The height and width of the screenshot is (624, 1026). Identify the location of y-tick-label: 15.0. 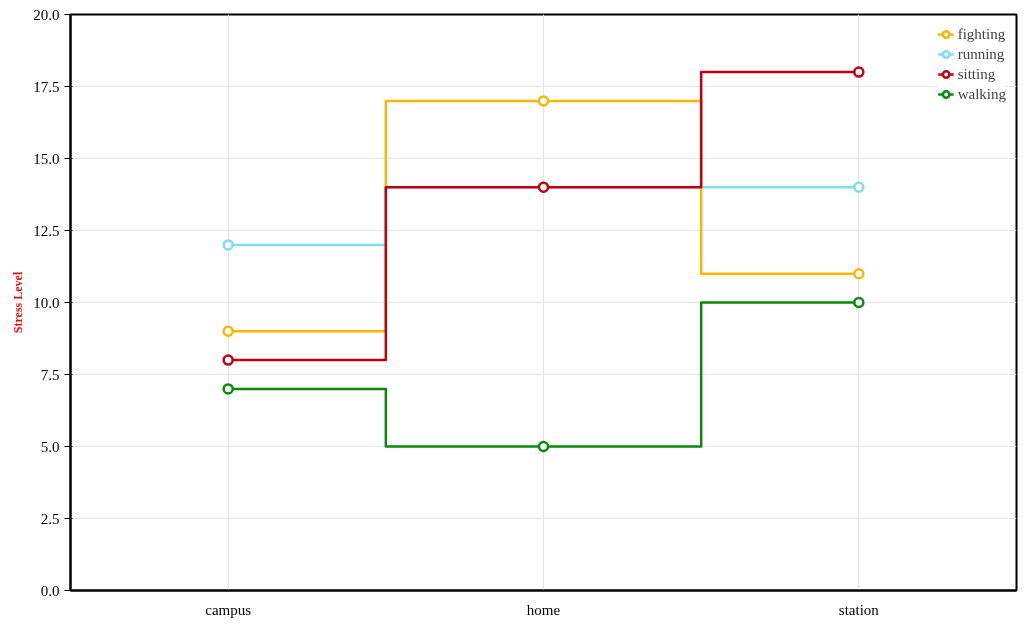
(46, 158).